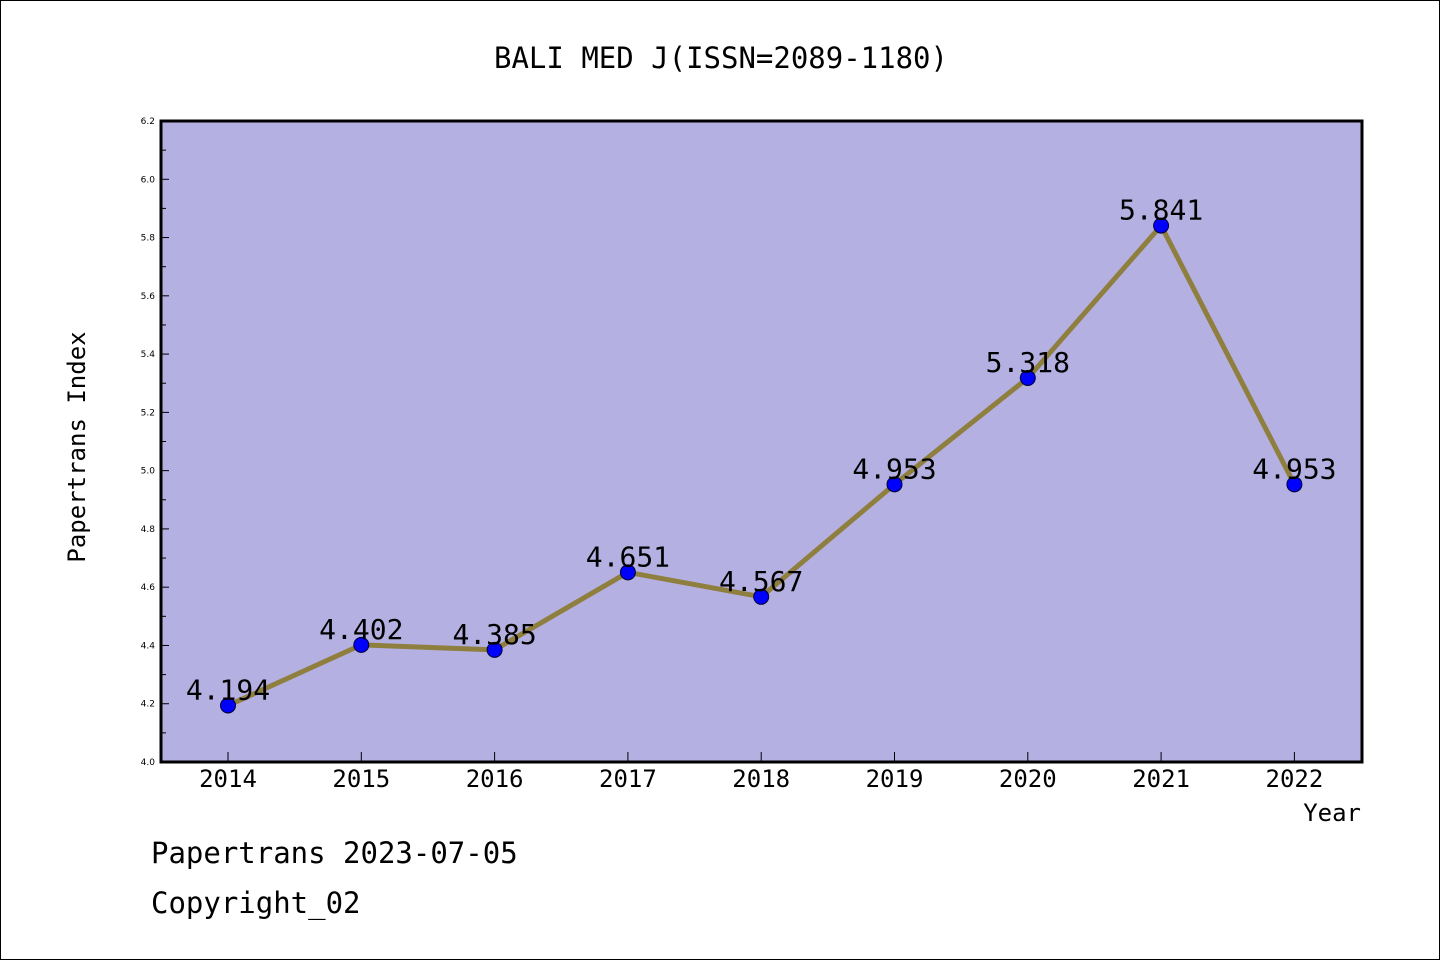  I want to click on x-tick-label: 2017, so click(628, 779).